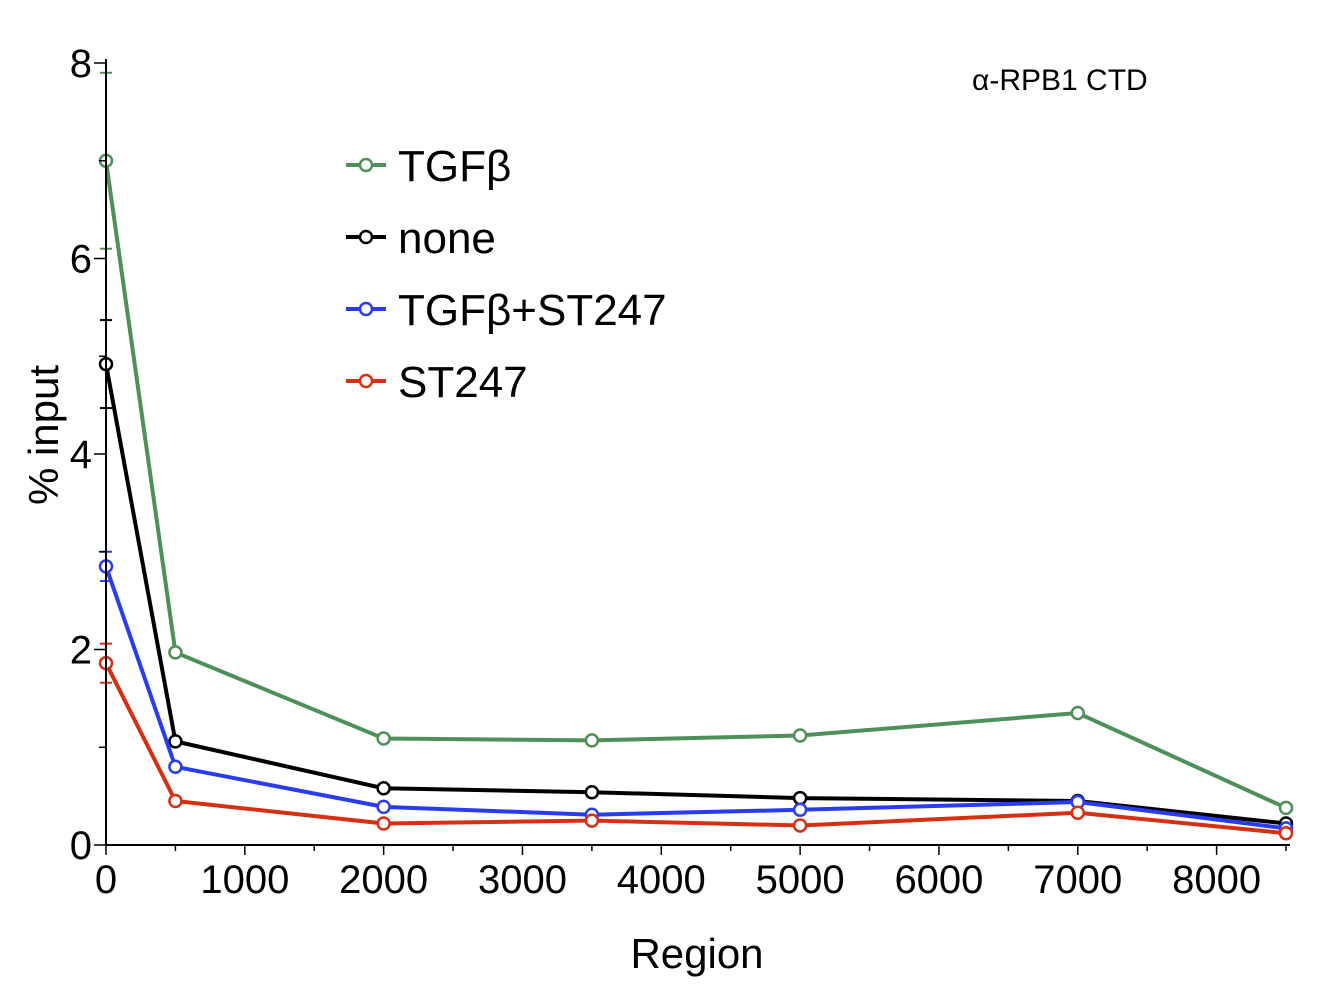 The image size is (1343, 993). I want to click on y-axis-title: % input, so click(43, 435).